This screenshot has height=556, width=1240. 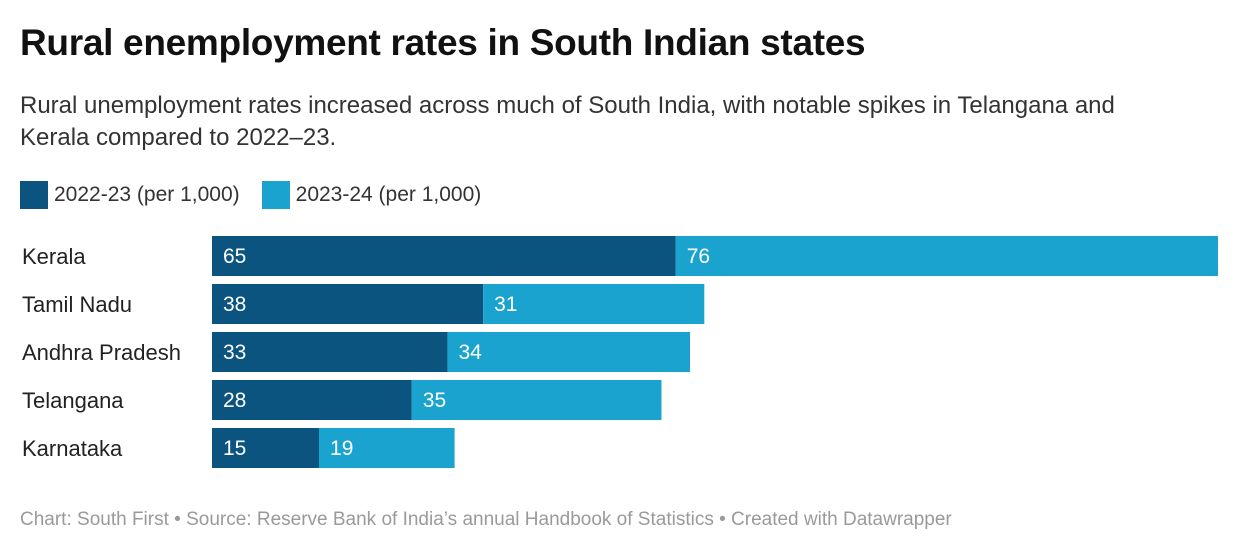 I want to click on legend-item-2023-24: 2023-24 (per 1,000), so click(x=371, y=195).